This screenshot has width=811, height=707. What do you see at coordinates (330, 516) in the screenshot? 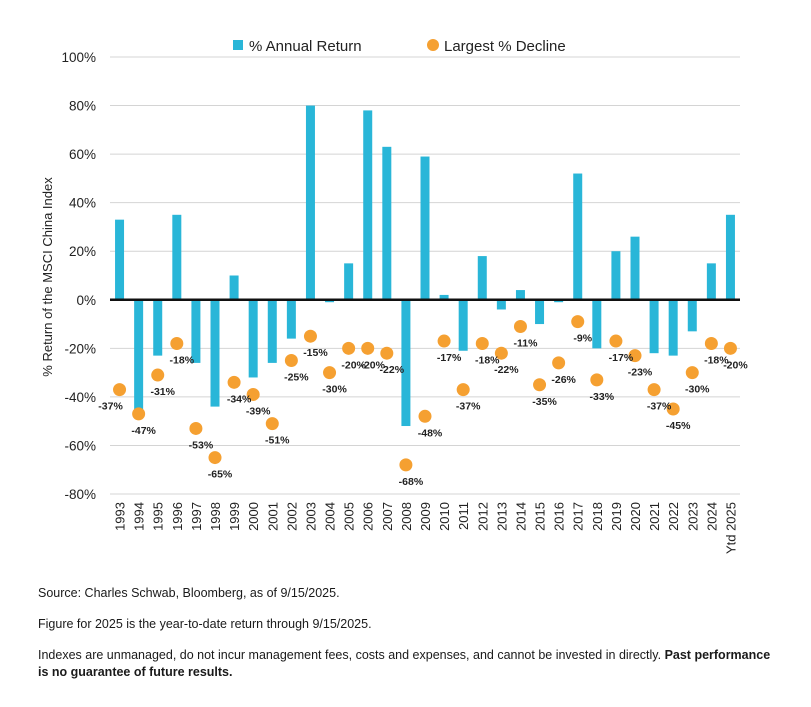
I see `x-tick-label: 2004` at bounding box center [330, 516].